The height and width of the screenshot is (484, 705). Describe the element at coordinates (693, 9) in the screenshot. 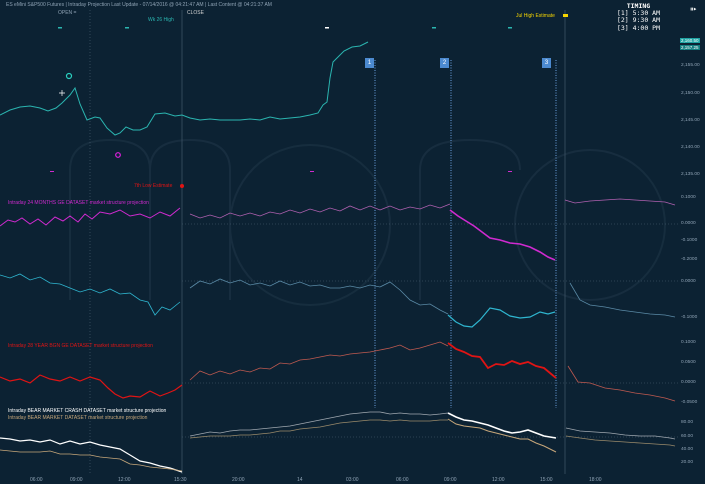

I see `chart-menu-button: ⏸▸` at that location.